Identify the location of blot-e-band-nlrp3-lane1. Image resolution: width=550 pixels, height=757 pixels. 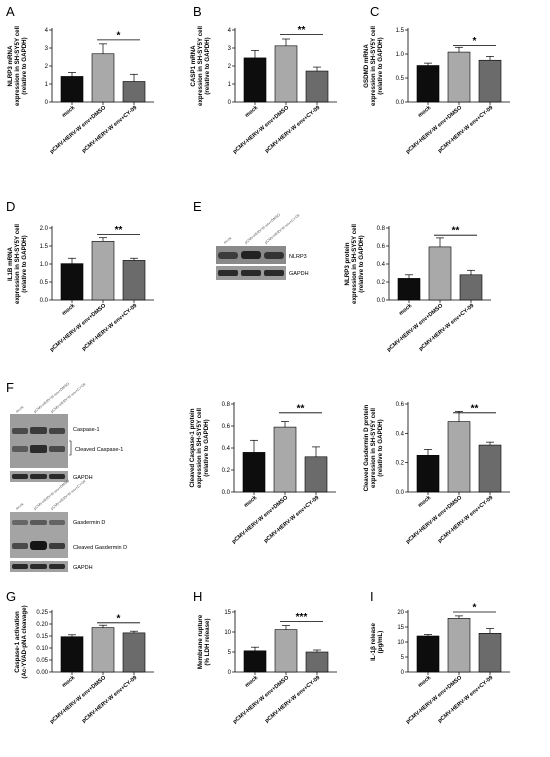
(228, 255).